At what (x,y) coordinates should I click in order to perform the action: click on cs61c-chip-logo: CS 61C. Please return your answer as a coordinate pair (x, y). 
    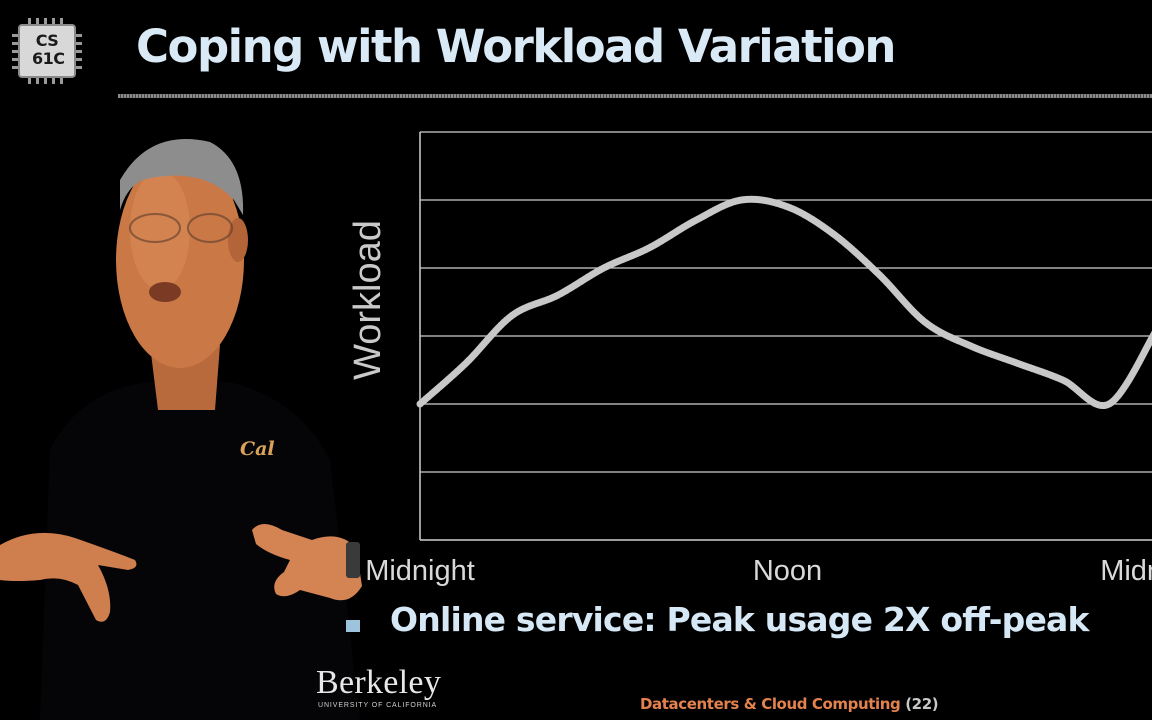
    Looking at the image, I should click on (47, 51).